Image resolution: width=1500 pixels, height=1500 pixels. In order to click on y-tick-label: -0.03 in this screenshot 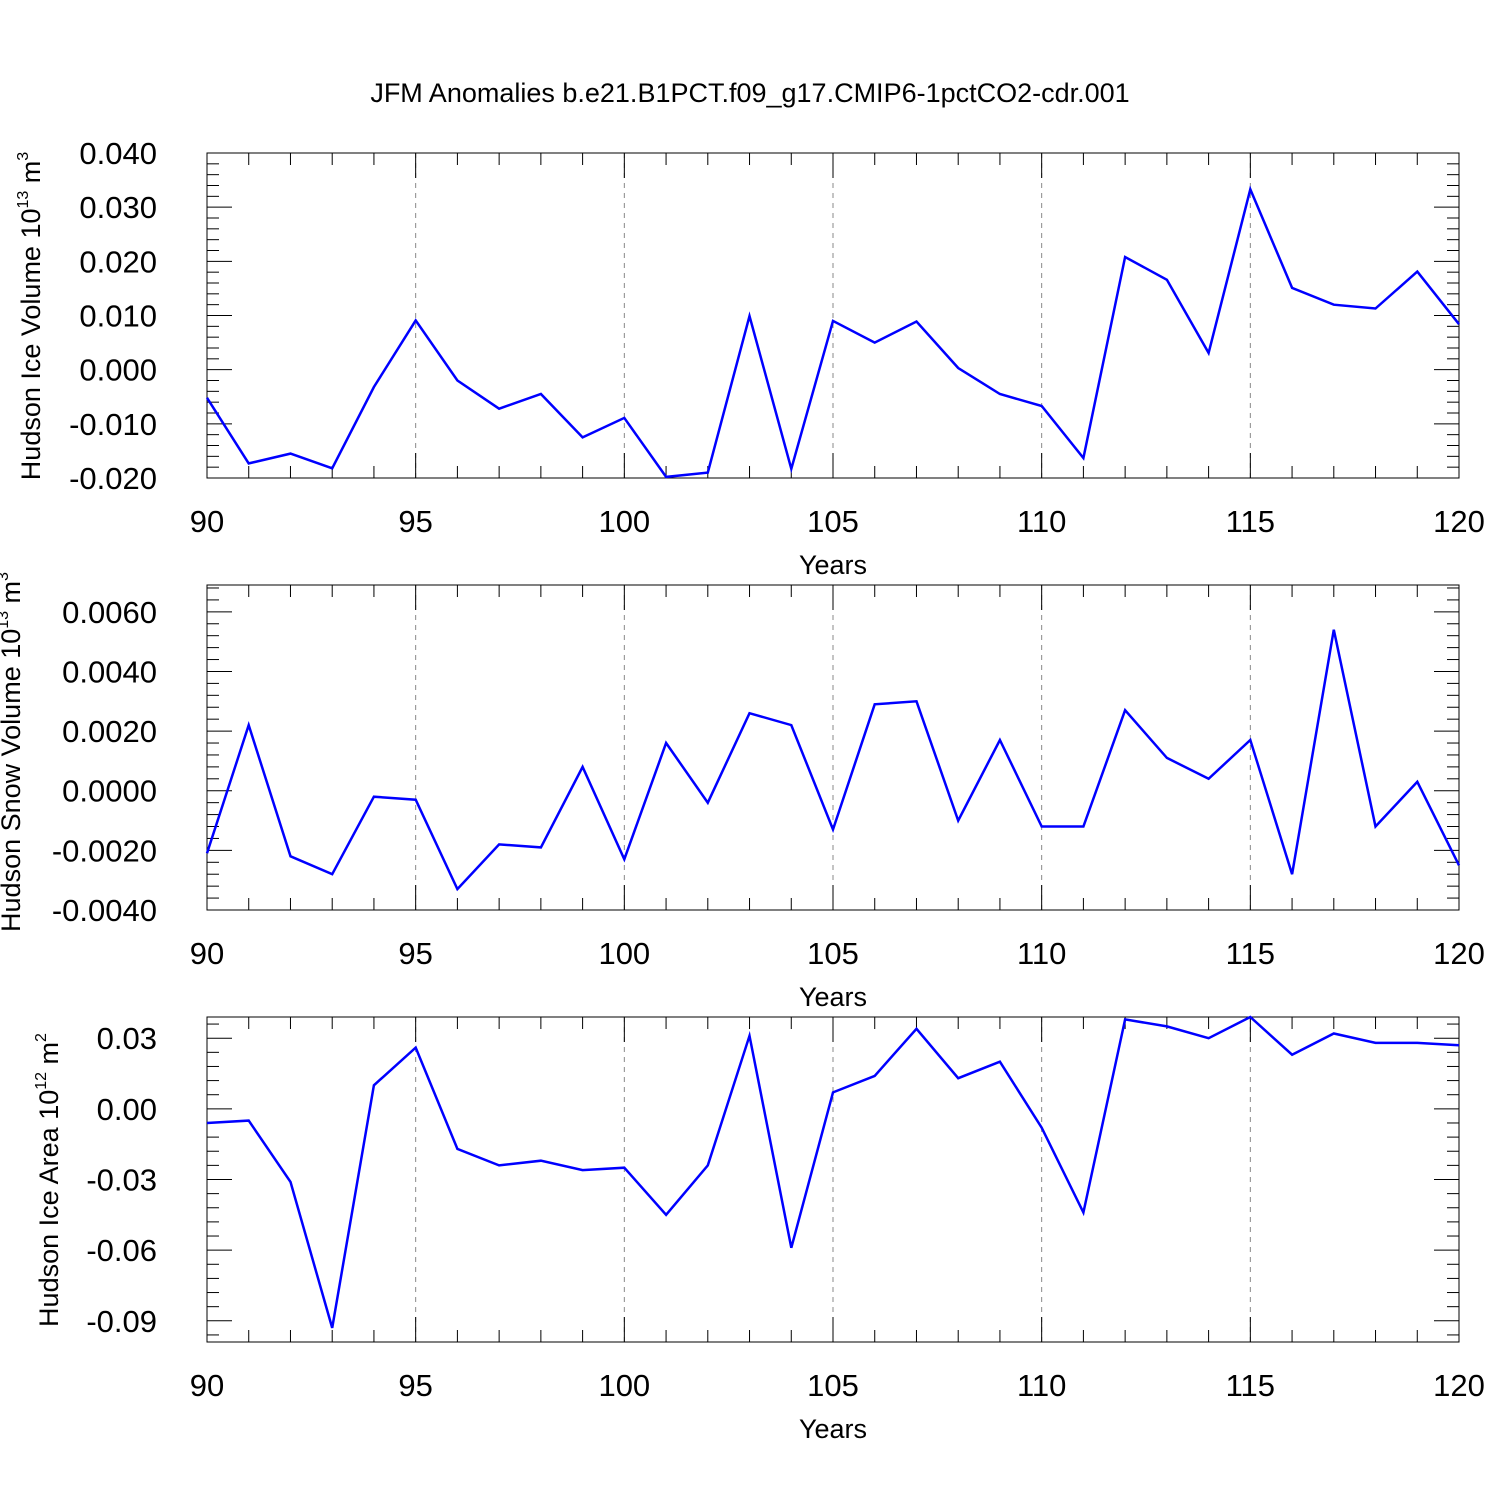, I will do `click(121, 1180)`.